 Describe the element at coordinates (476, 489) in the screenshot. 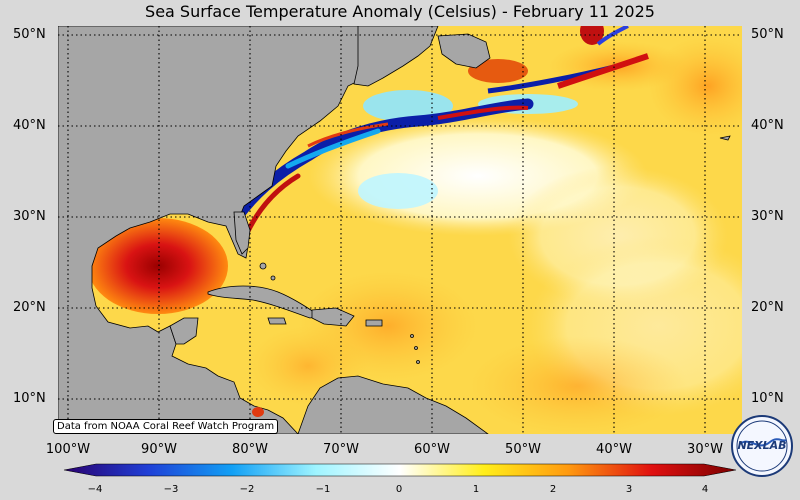

I see `colorbar-tick: 1` at that location.